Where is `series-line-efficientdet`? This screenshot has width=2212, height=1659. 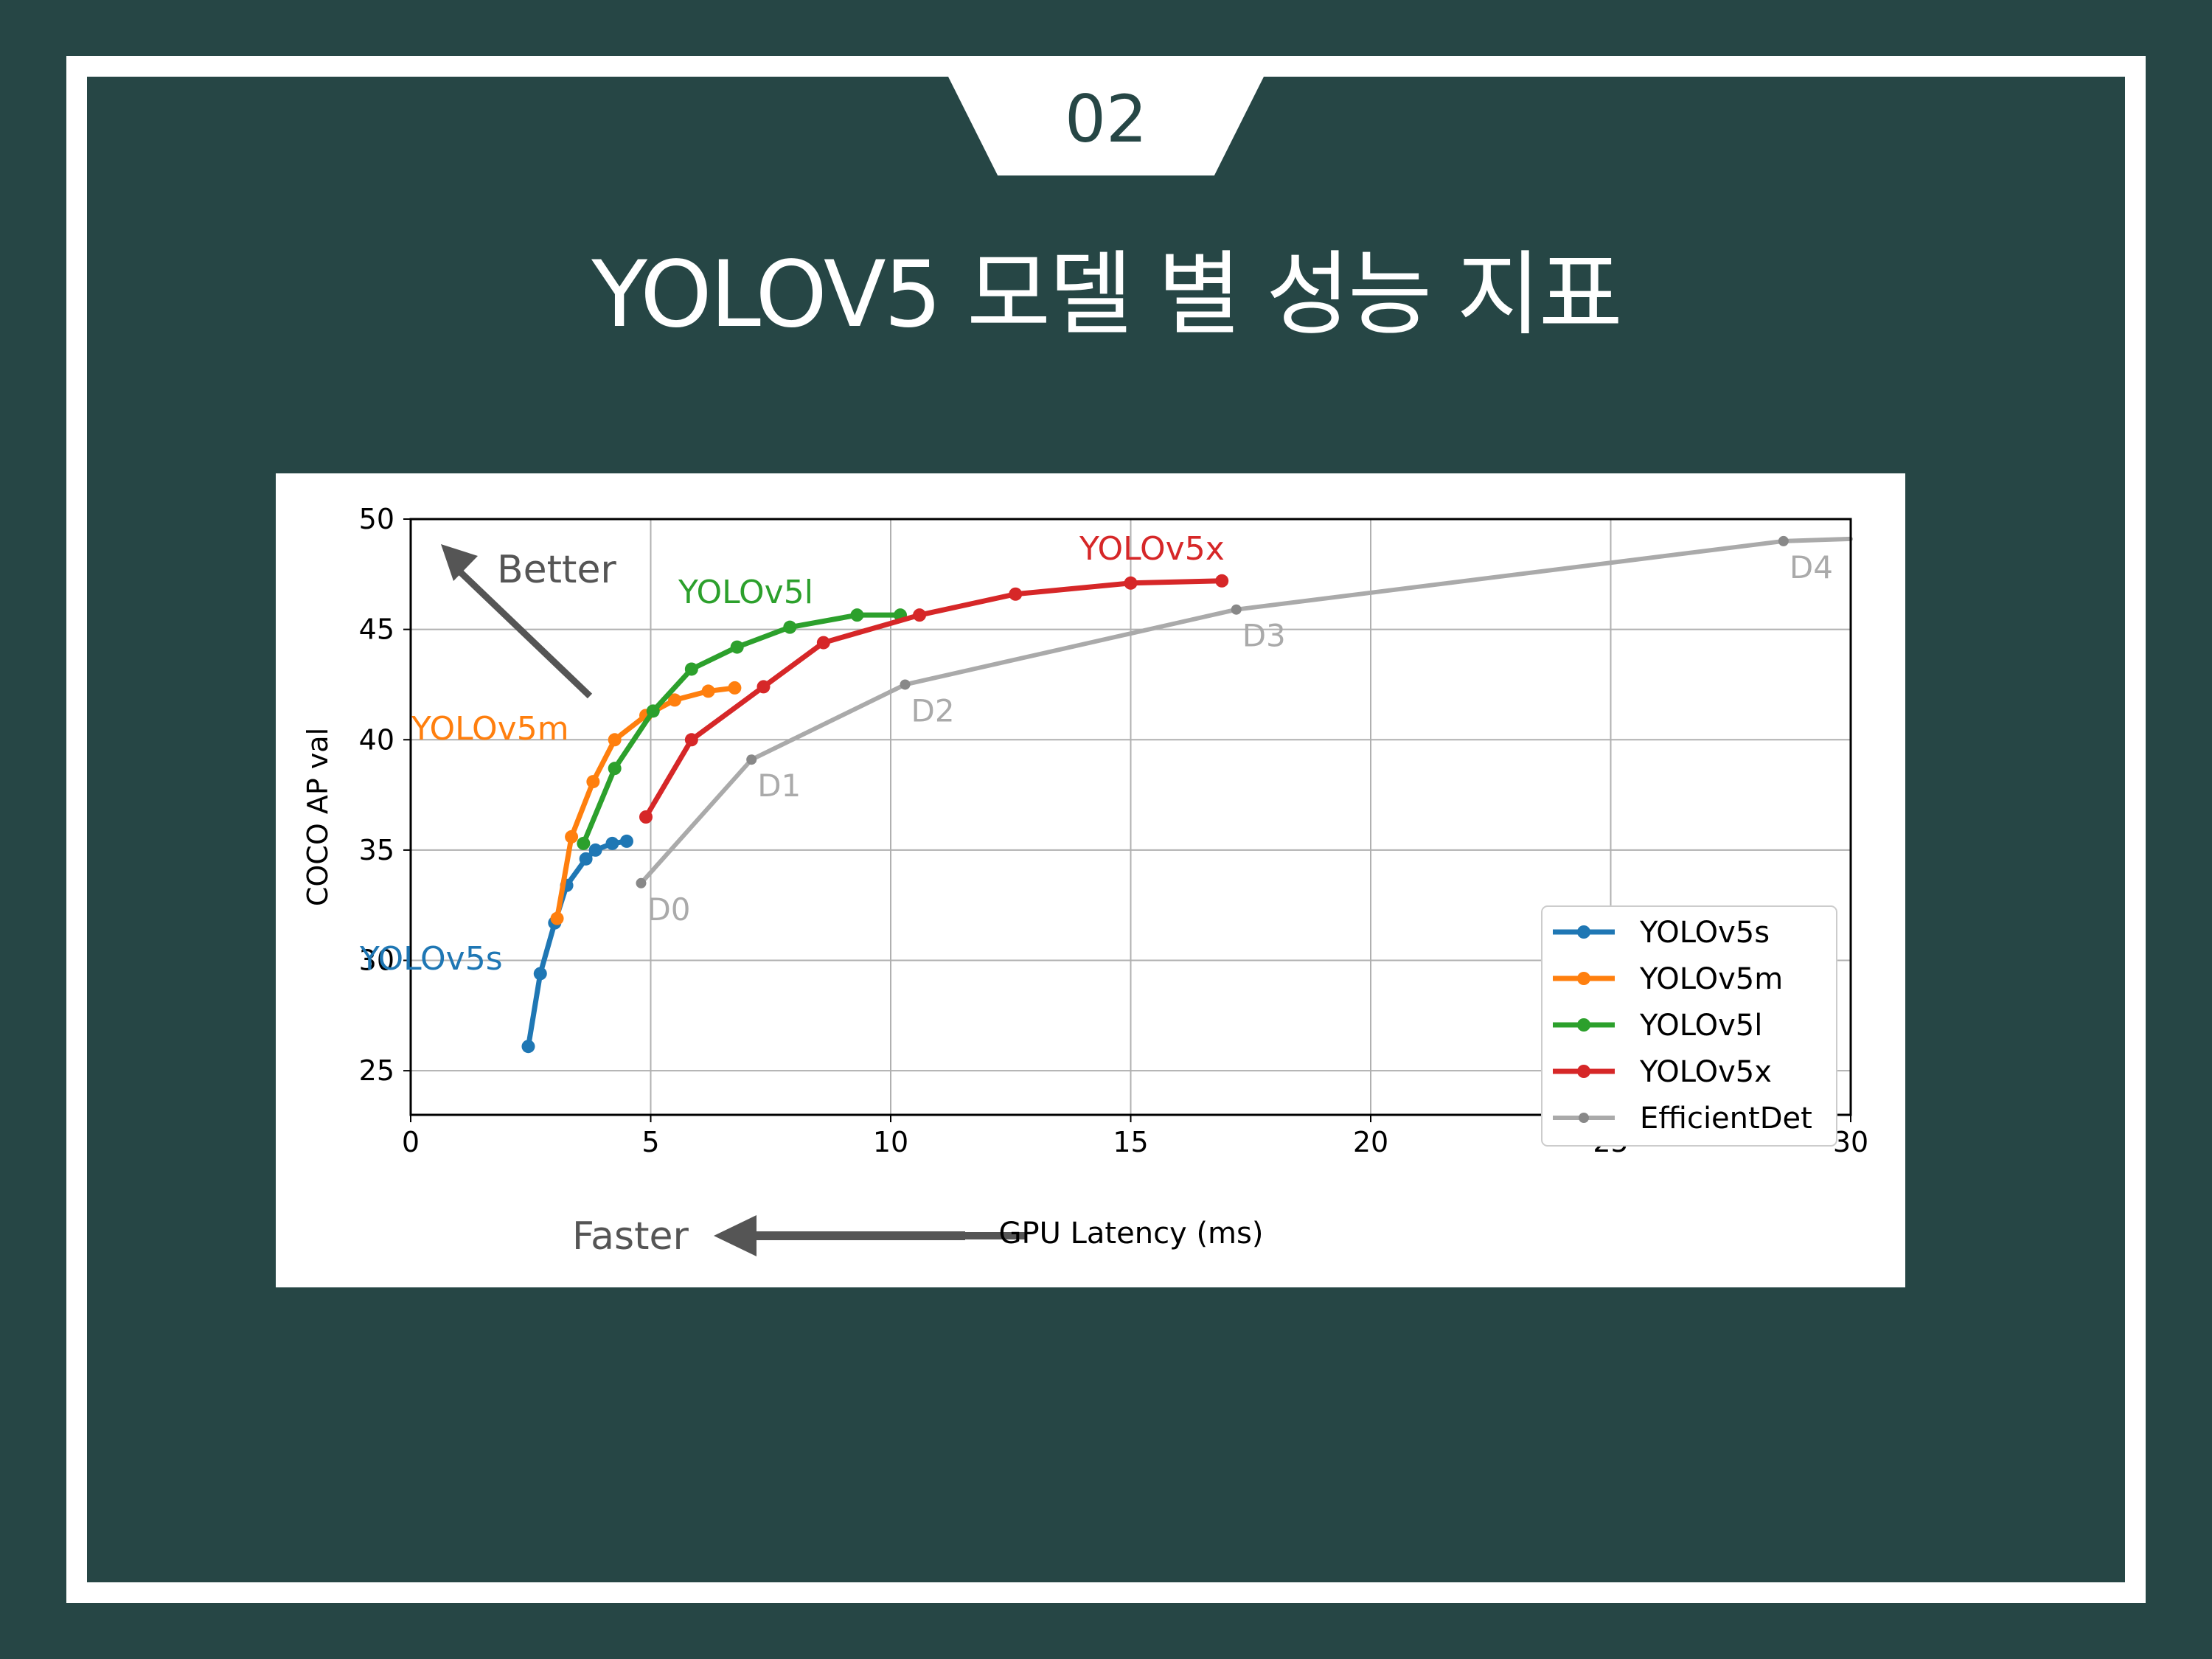 series-line-efficientdet is located at coordinates (1246, 711).